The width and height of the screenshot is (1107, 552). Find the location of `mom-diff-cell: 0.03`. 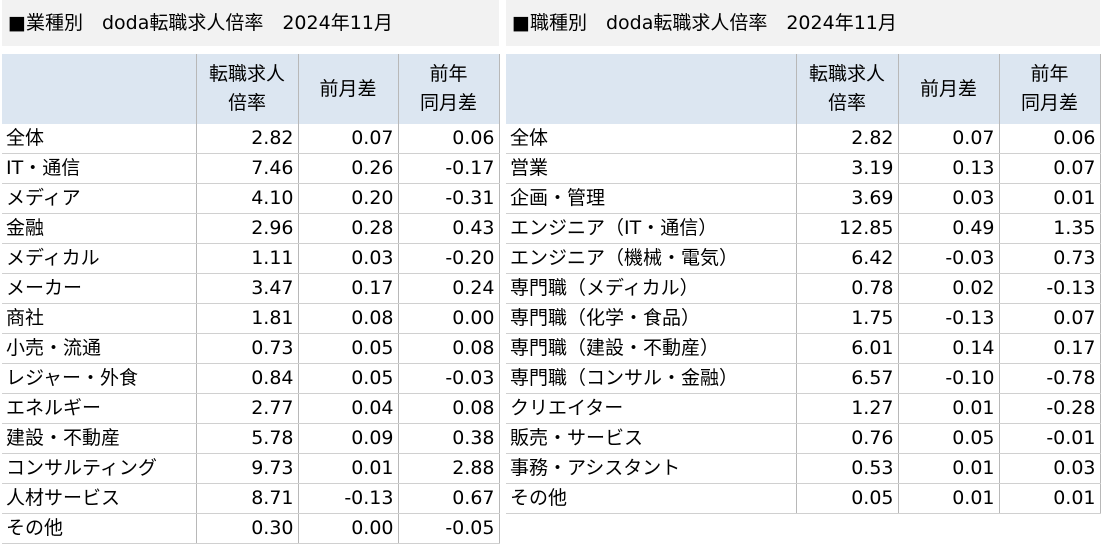

mom-diff-cell: 0.03 is located at coordinates (347, 258).